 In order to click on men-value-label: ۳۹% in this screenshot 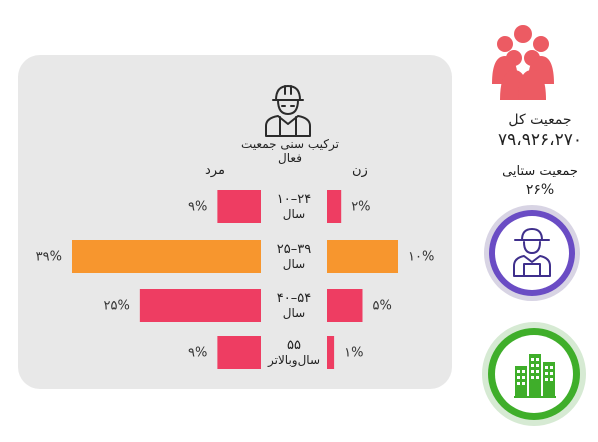, I will do `click(49, 257)`.